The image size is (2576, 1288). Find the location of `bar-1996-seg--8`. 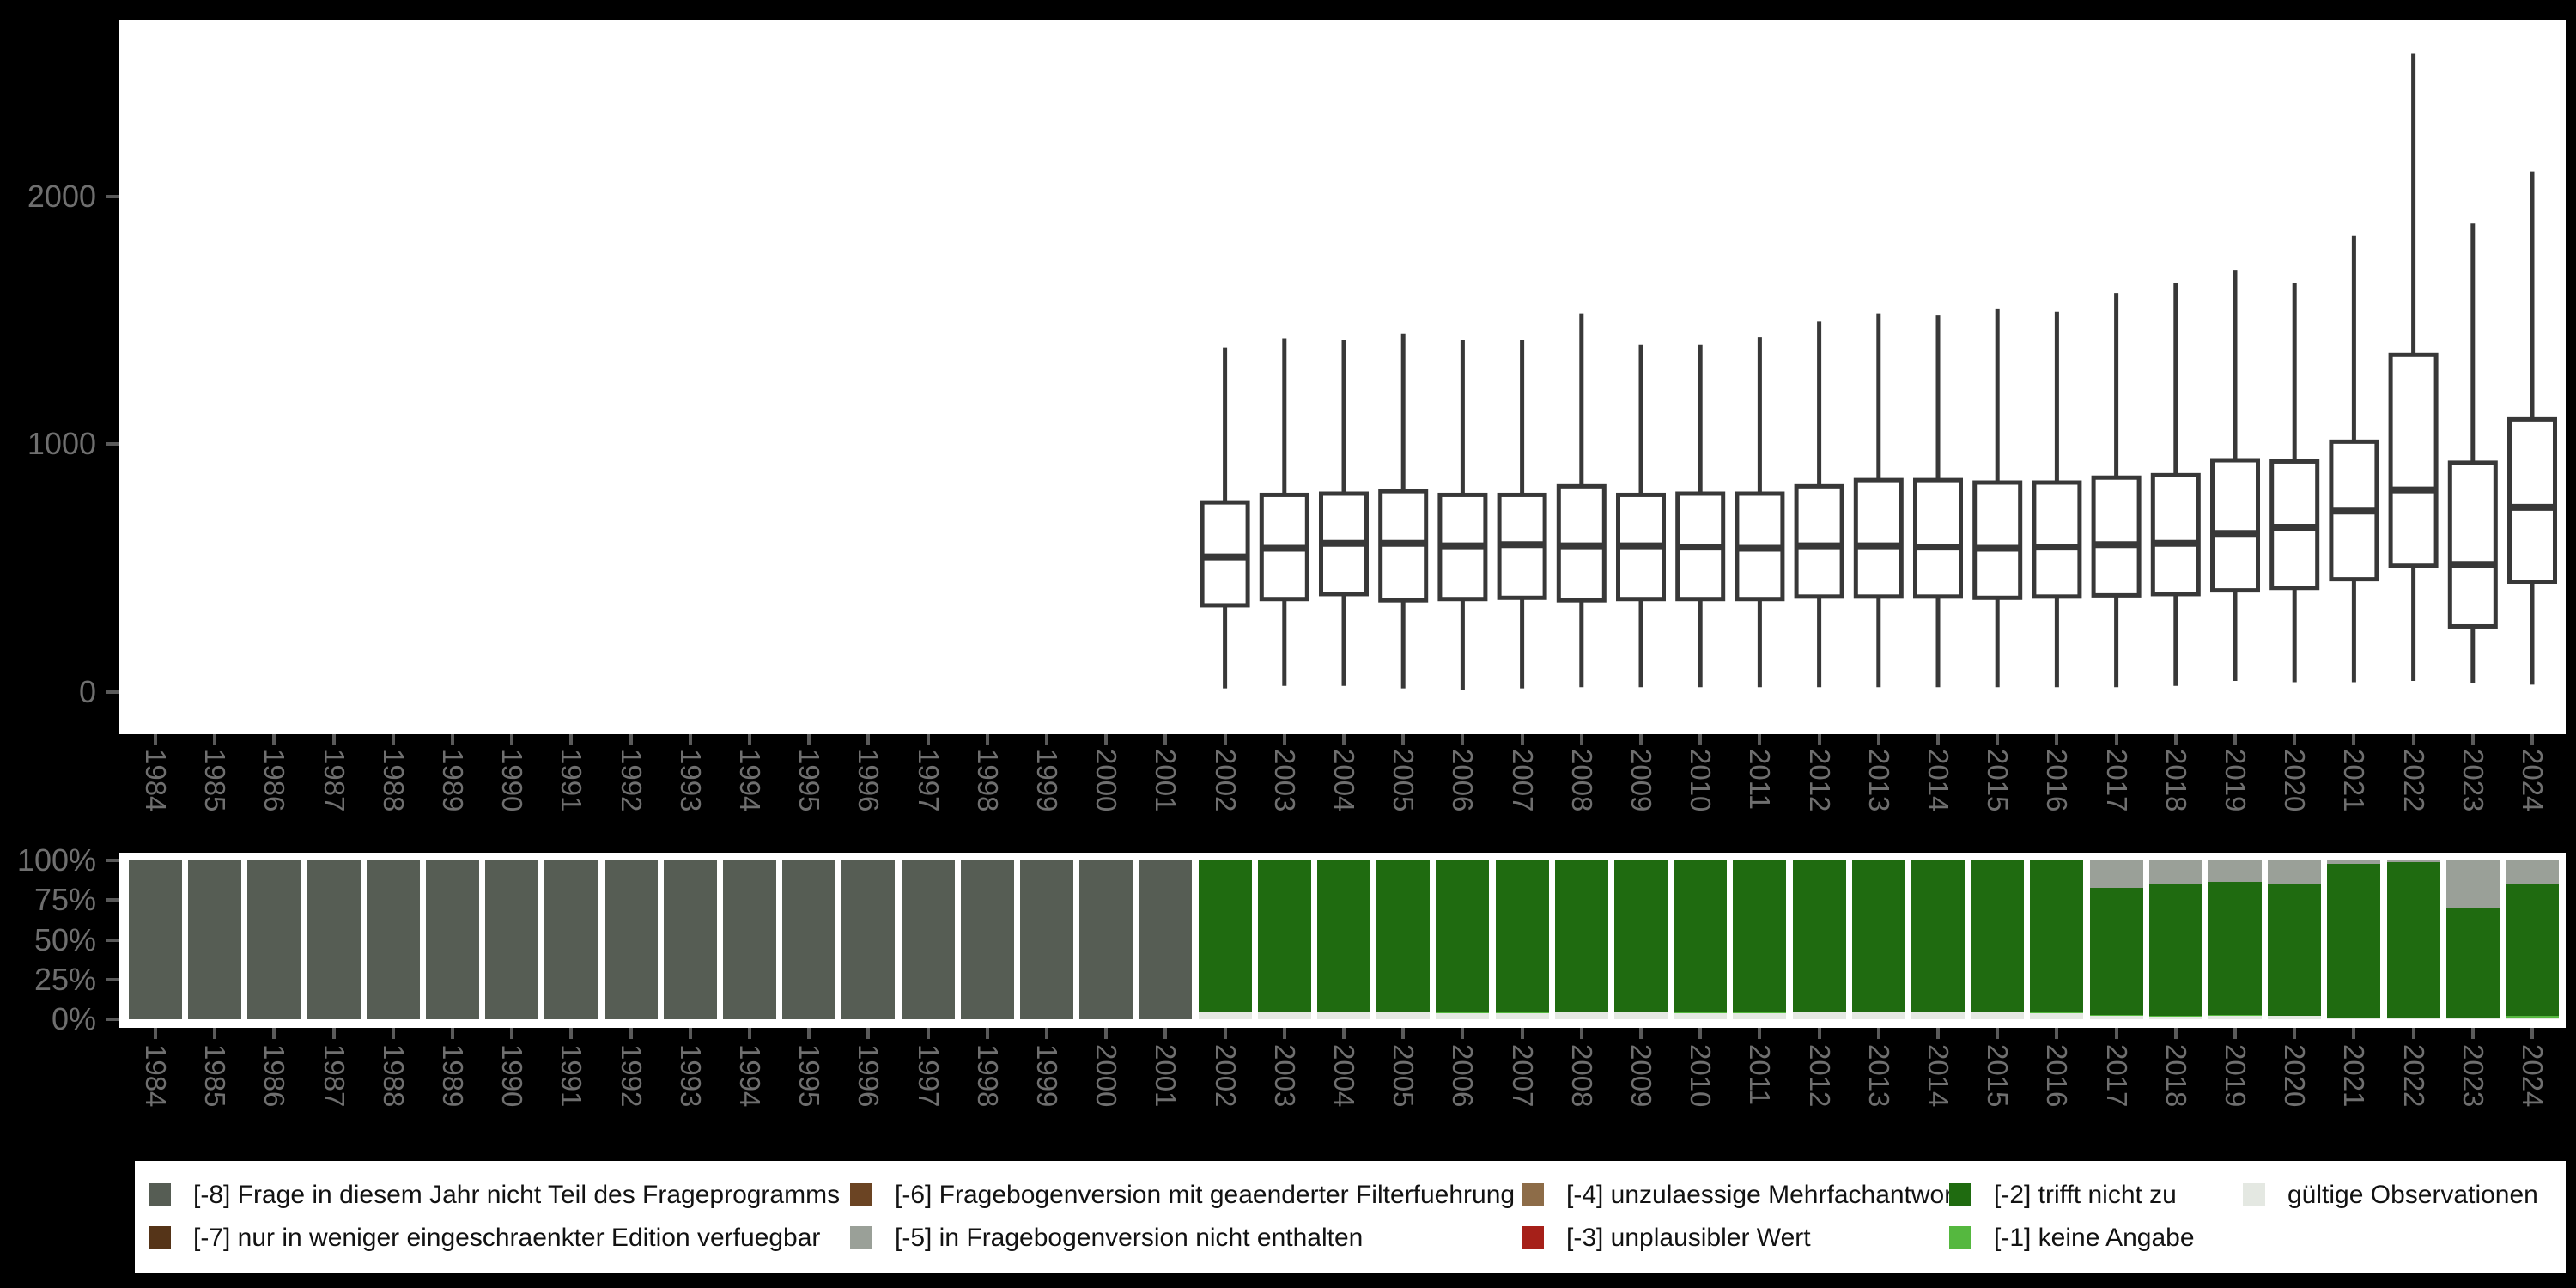

bar-1996-seg--8 is located at coordinates (868, 940).